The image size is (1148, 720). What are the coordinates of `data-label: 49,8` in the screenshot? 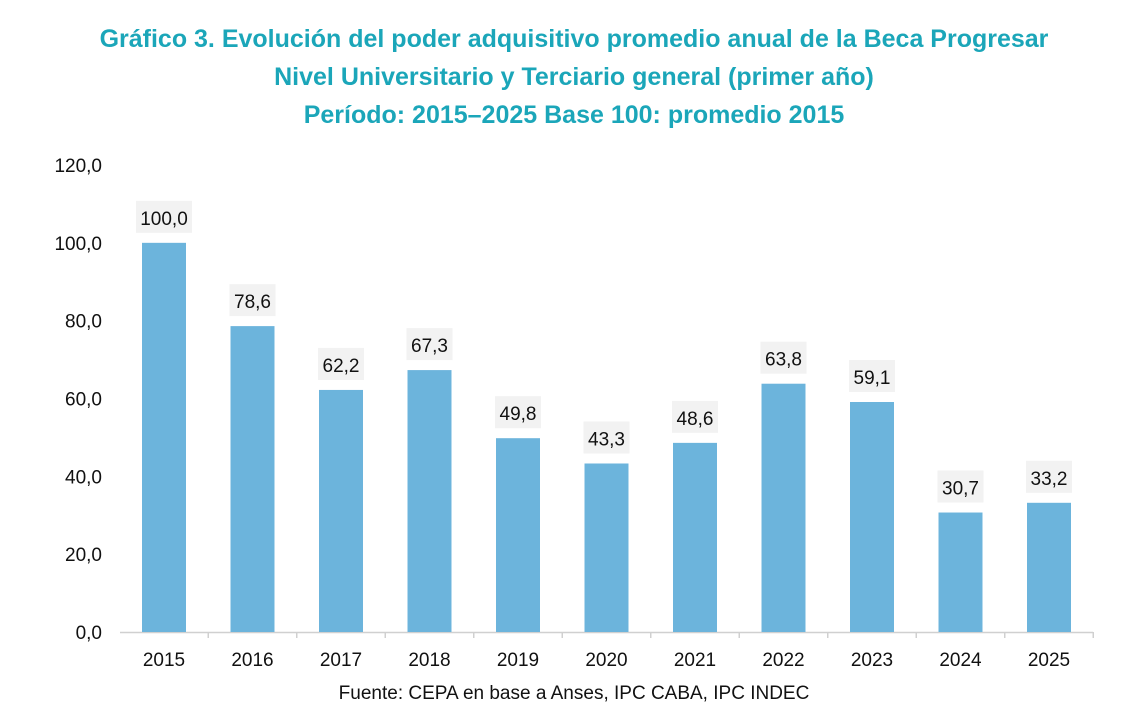 It's located at (518, 414).